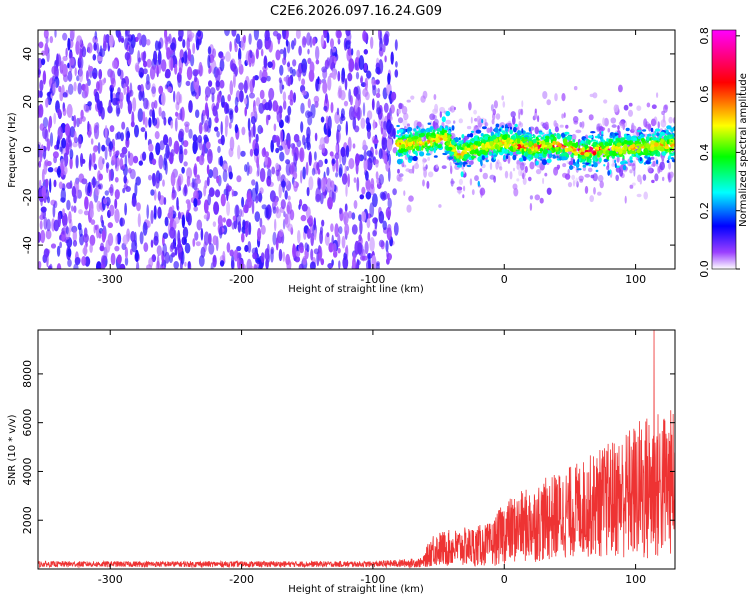 This screenshot has height=600, width=750. I want to click on y-tick-label: 20, so click(27, 102).